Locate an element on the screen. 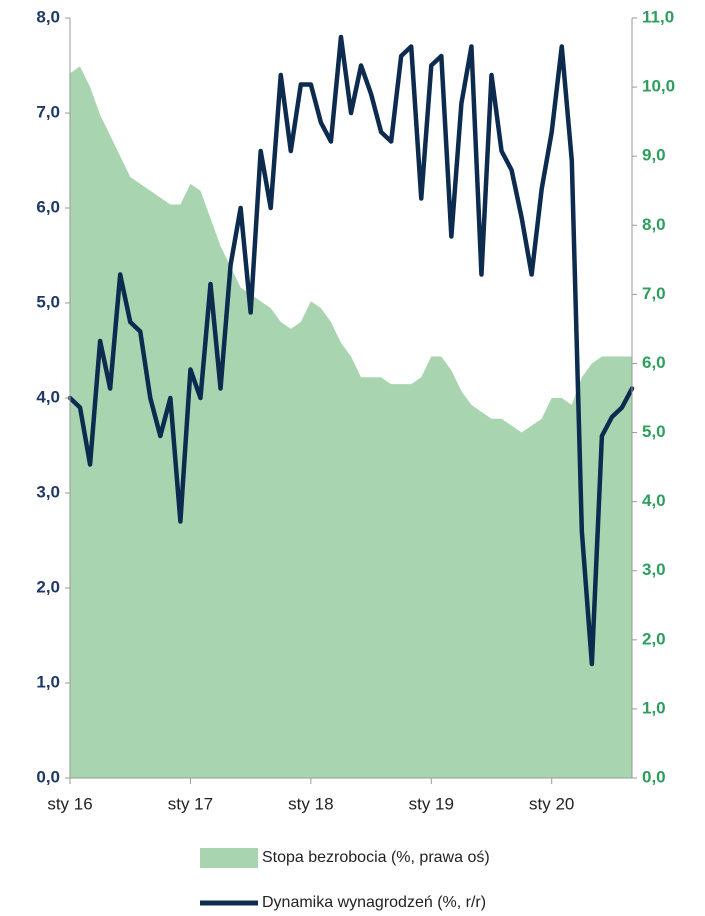 This screenshot has width=705, height=916. y2-tick-label: 7,0 is located at coordinates (654, 293).